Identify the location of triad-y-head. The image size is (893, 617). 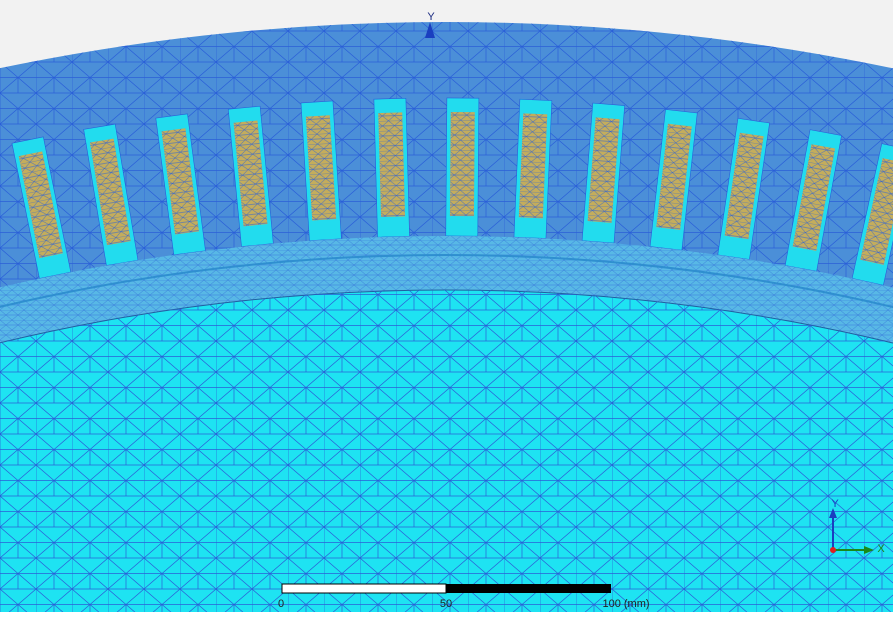
(833, 513).